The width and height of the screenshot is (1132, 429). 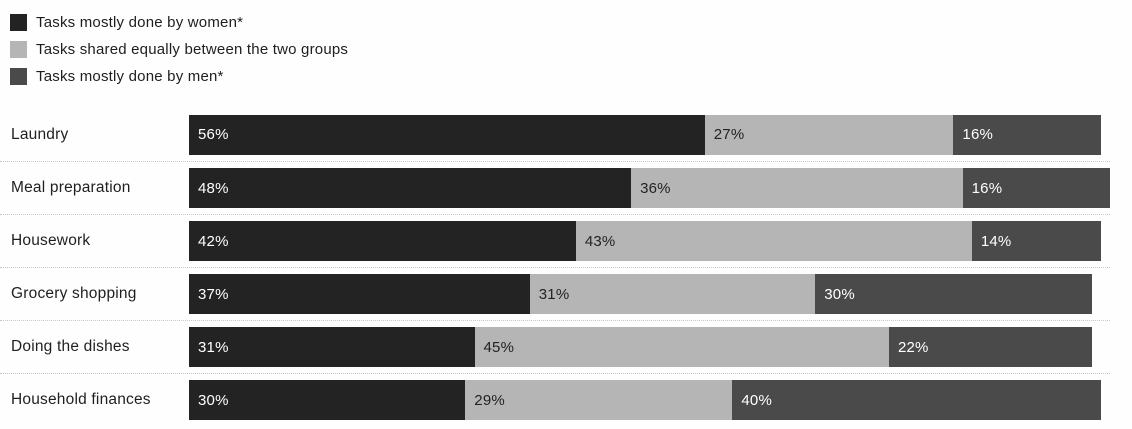 What do you see at coordinates (773, 241) in the screenshot?
I see `bar-segment: 43%` at bounding box center [773, 241].